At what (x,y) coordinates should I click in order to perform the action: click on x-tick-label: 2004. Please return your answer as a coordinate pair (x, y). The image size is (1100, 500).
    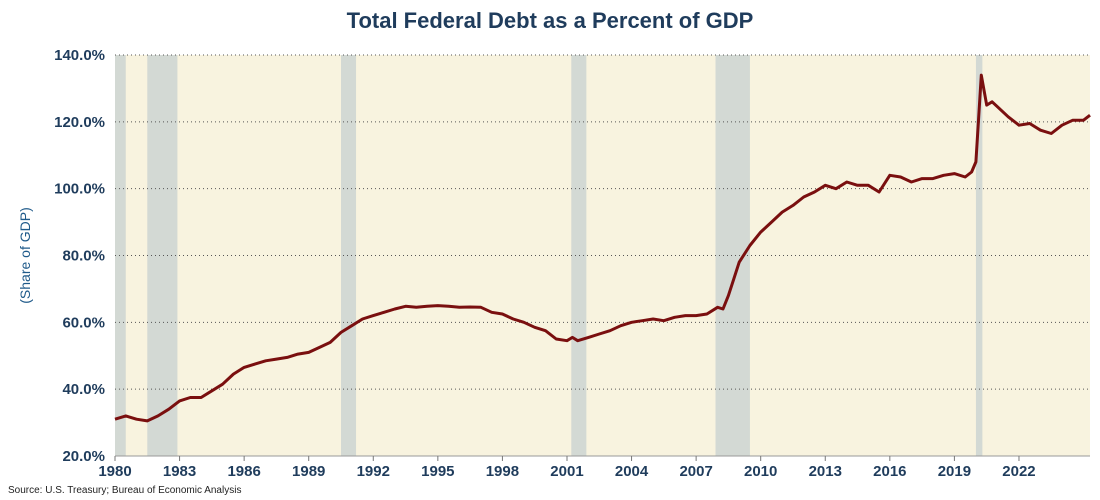
    Looking at the image, I should click on (632, 471).